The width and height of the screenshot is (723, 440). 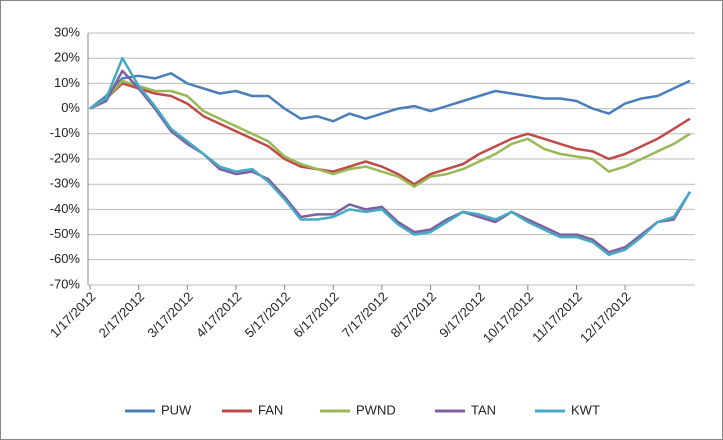 What do you see at coordinates (65, 258) in the screenshot?
I see `y-tick-label: -60%` at bounding box center [65, 258].